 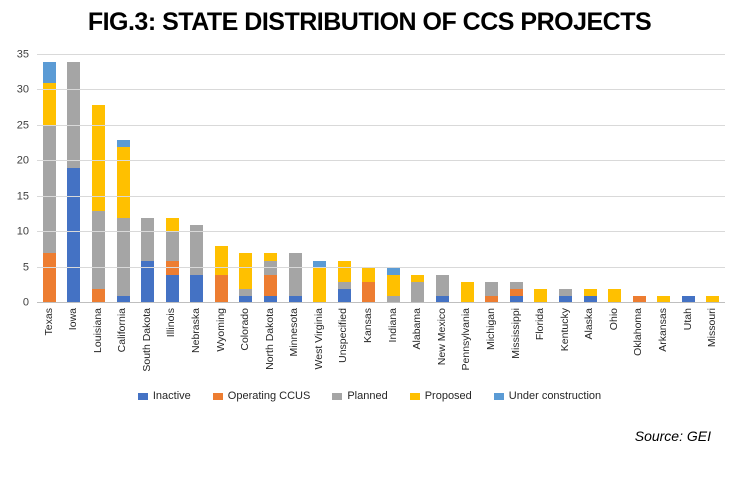 I want to click on x-label-alabama: Alabama, so click(x=417, y=329).